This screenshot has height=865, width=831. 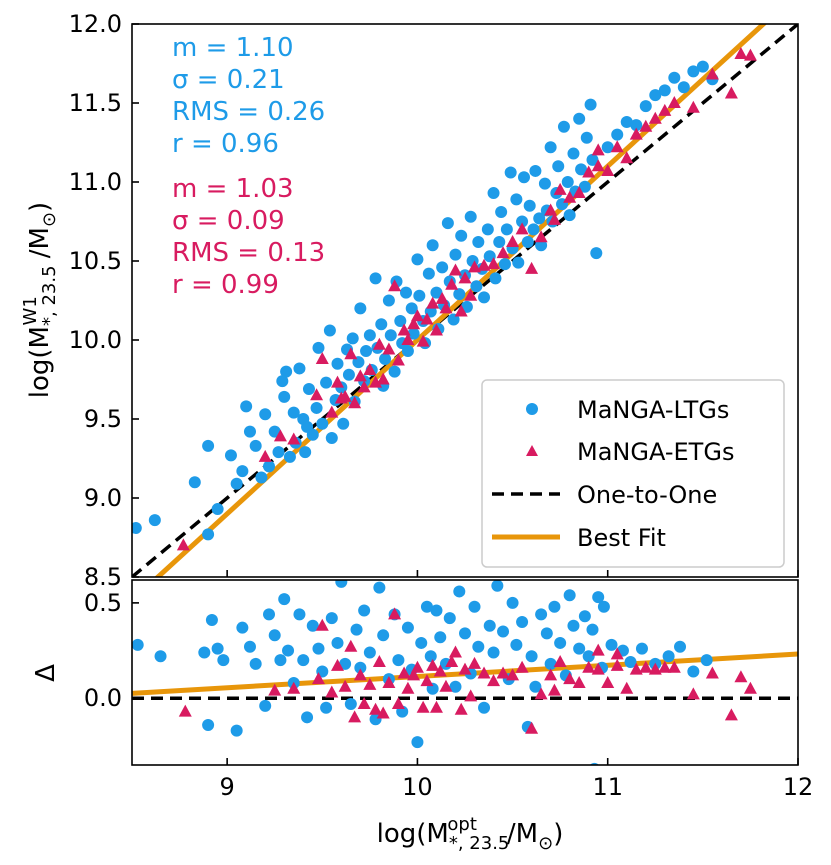 What do you see at coordinates (522, 834) in the screenshot?
I see `xlabel-post: /M` at bounding box center [522, 834].